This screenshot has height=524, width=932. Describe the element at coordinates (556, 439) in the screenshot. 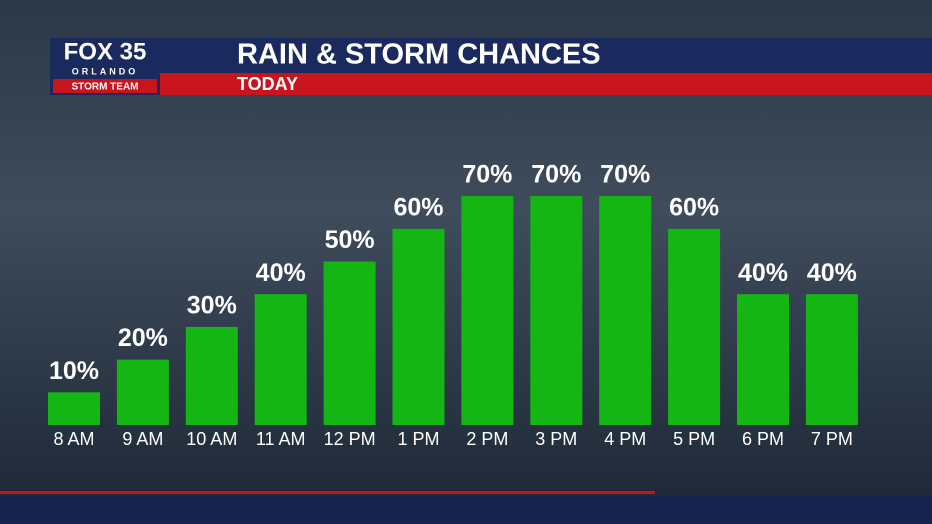

I see `x-tick-label: 3 PM` at that location.